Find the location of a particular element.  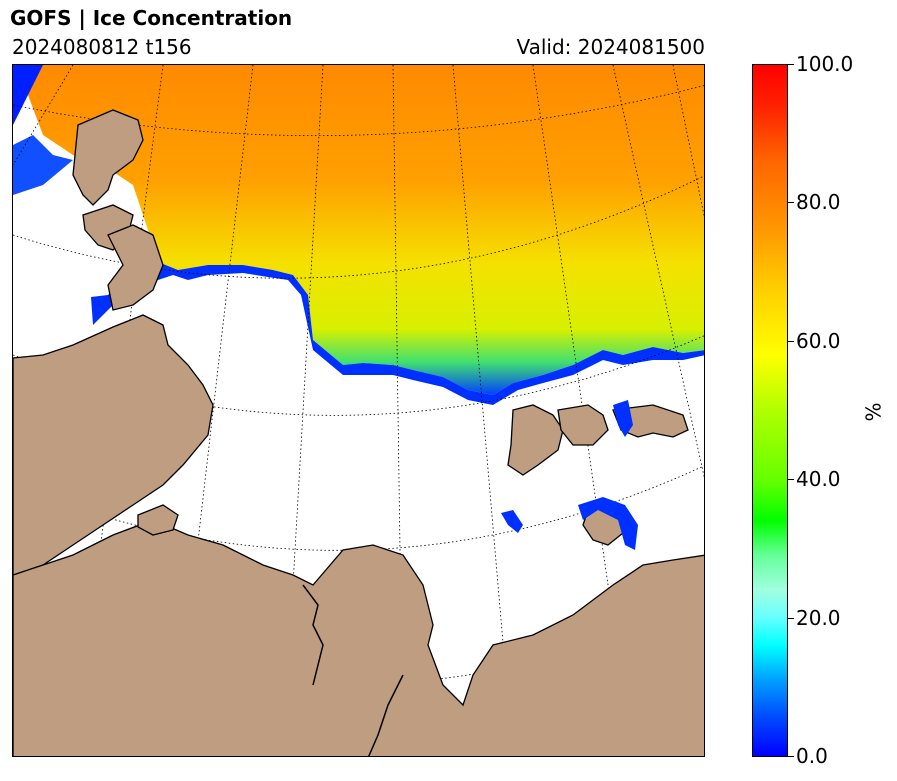

valid-label: Valid: 2024081500 is located at coordinates (610, 47).